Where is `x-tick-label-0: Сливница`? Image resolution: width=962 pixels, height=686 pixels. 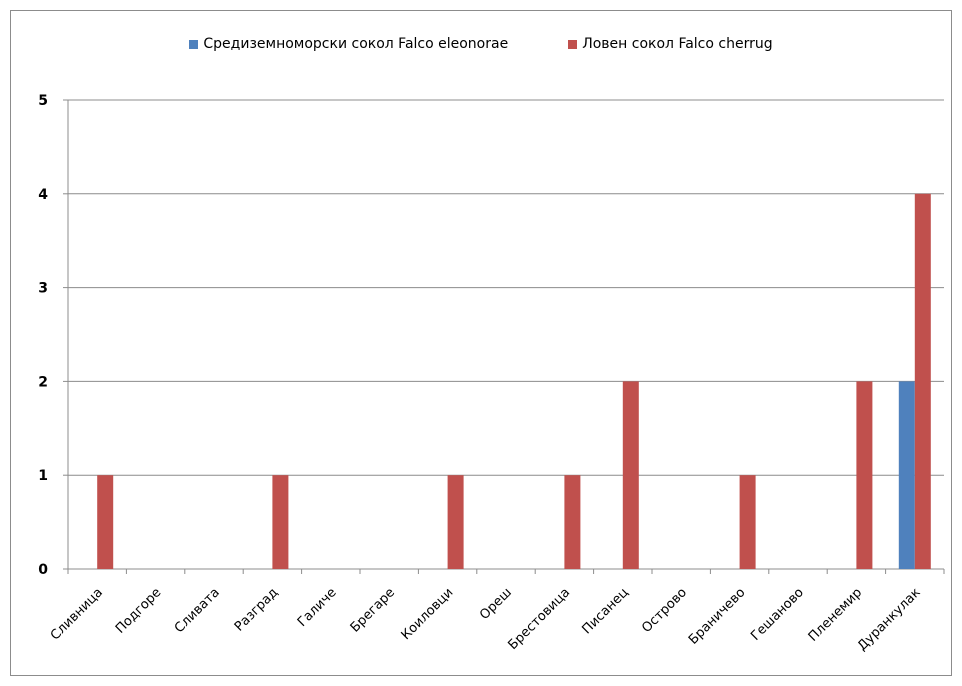
x-tick-label-0: Сливница is located at coordinates (77, 614).